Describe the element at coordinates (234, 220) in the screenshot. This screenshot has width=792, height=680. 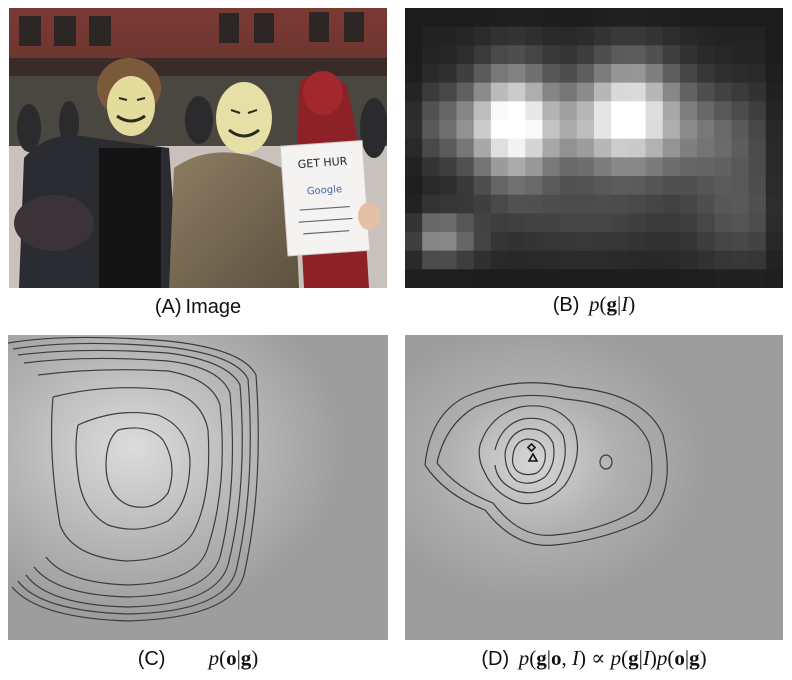
I see `right-person-jacket` at that location.